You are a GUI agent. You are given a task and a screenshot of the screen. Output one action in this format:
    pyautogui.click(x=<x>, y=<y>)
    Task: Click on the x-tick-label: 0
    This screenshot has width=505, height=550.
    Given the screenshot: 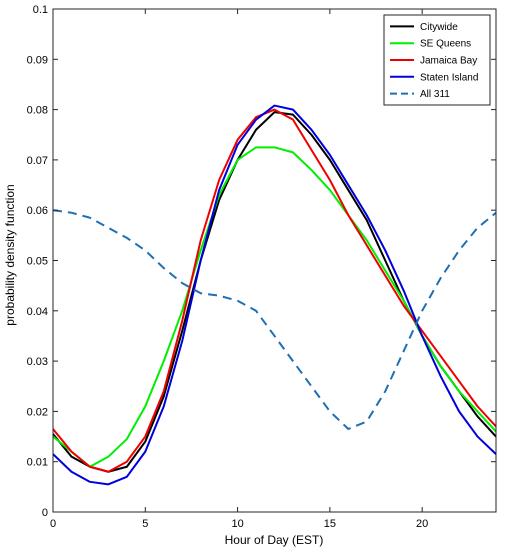 What is the action you would take?
    pyautogui.click(x=53, y=524)
    